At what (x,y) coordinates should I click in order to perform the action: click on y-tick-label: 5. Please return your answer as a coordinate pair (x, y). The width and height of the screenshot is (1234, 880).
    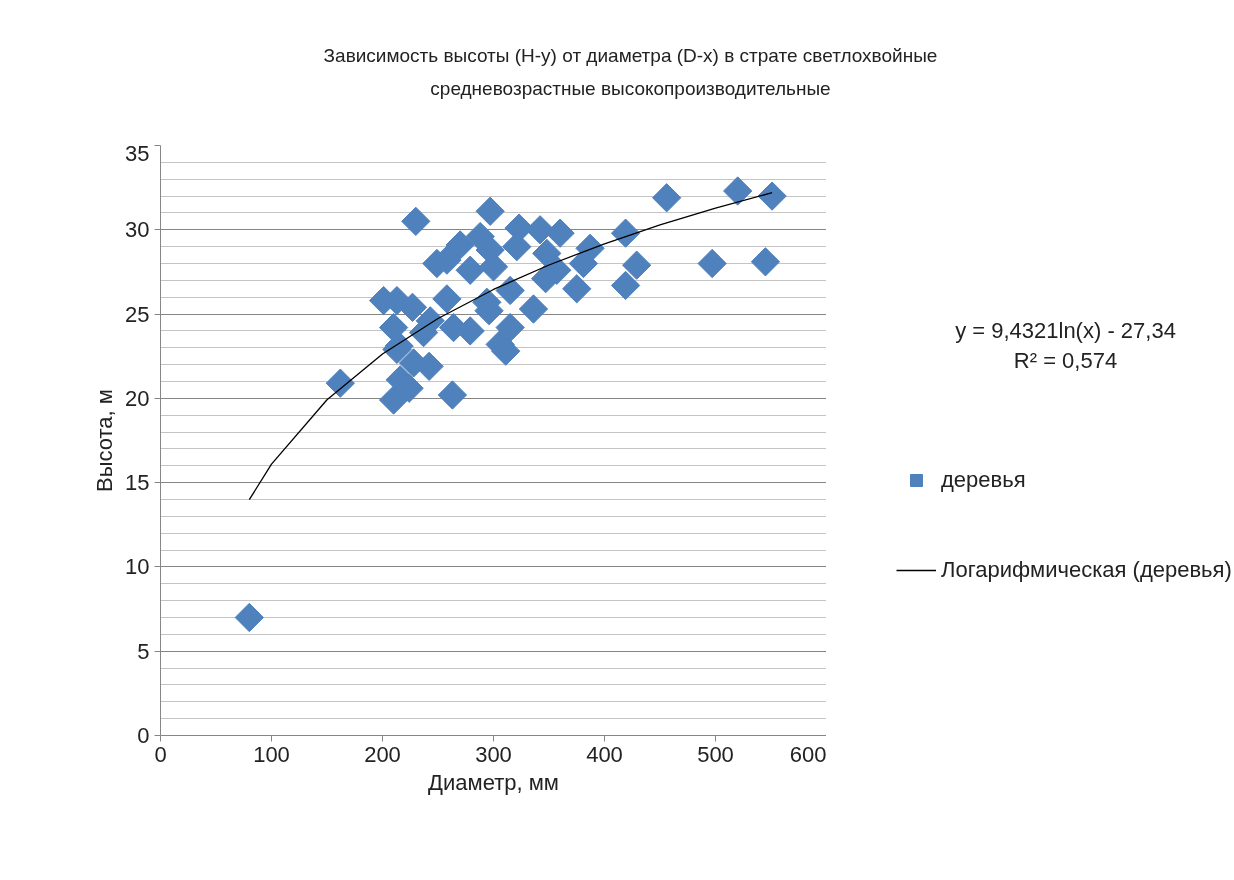
    Looking at the image, I should click on (143, 651).